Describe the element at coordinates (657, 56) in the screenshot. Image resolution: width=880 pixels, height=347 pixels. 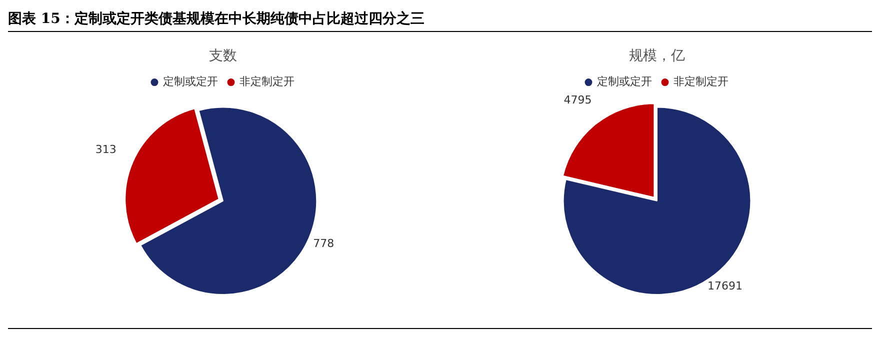
I see `chart-title: 规模，亿` at that location.